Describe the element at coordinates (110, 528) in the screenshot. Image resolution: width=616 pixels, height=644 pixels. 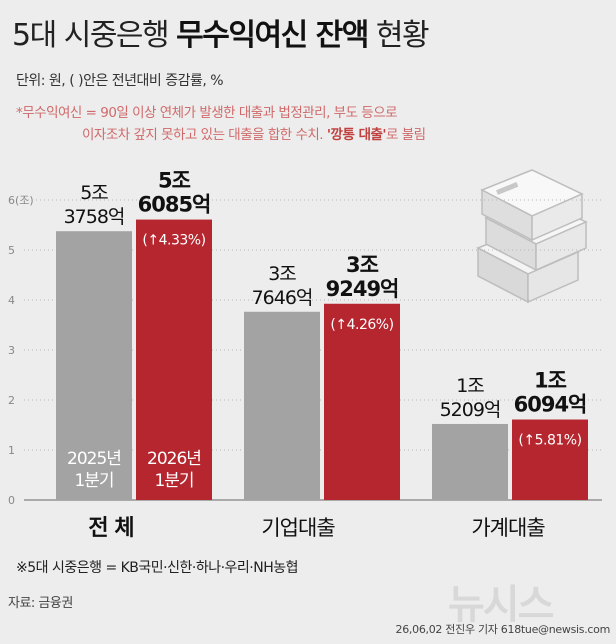
I see `category-label: 전 체` at that location.